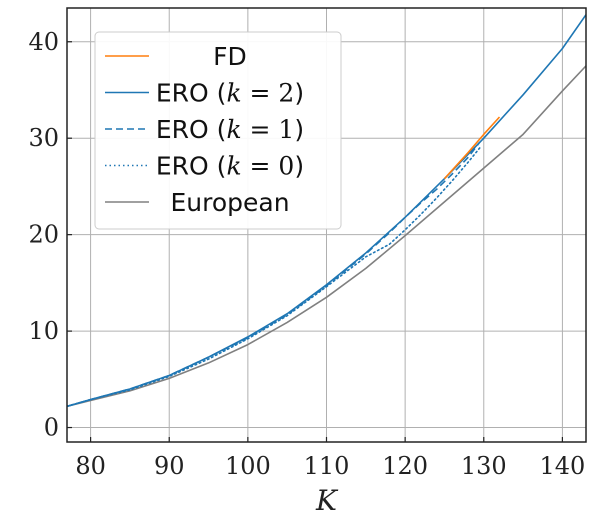 This screenshot has width=589, height=518. I want to click on legend-label: ERO (k = 1), so click(230, 129).